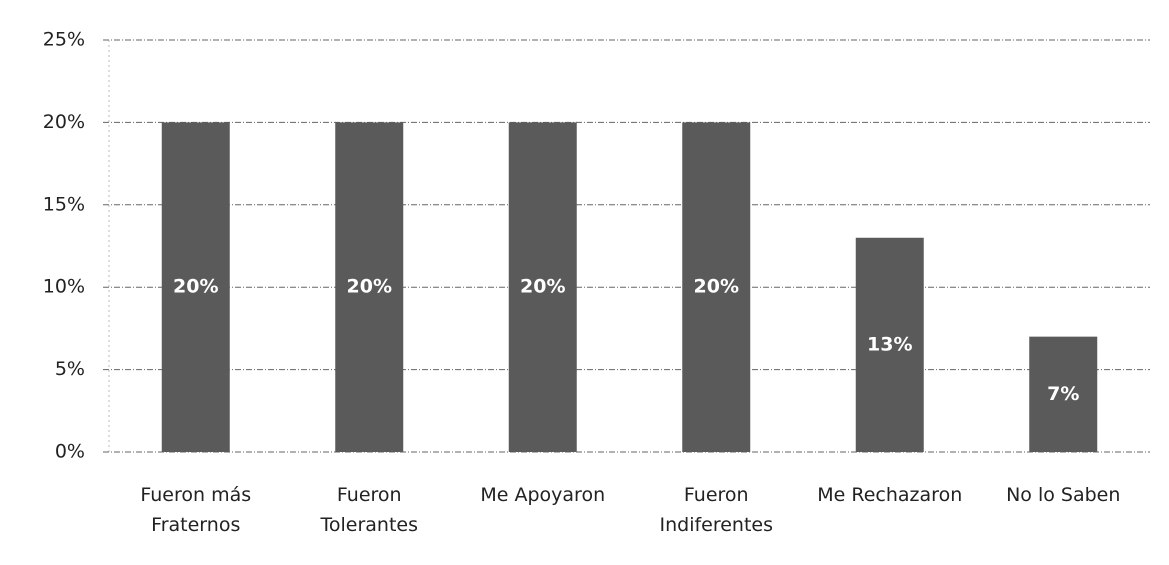 The image size is (1169, 565). Describe the element at coordinates (64, 122) in the screenshot. I see `y-tick-label: 20%` at that location.